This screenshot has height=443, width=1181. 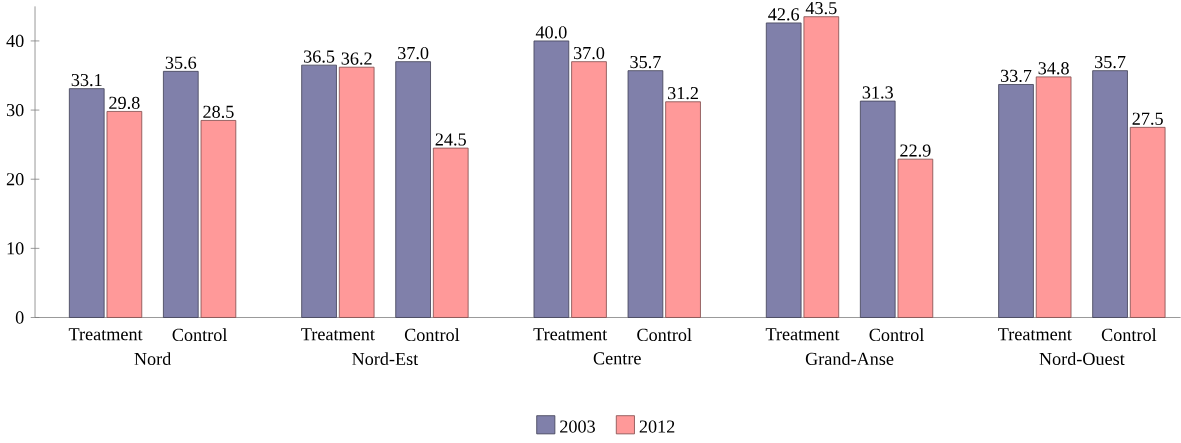 What do you see at coordinates (577, 426) in the screenshot?
I see `legend-label: 2003` at bounding box center [577, 426].